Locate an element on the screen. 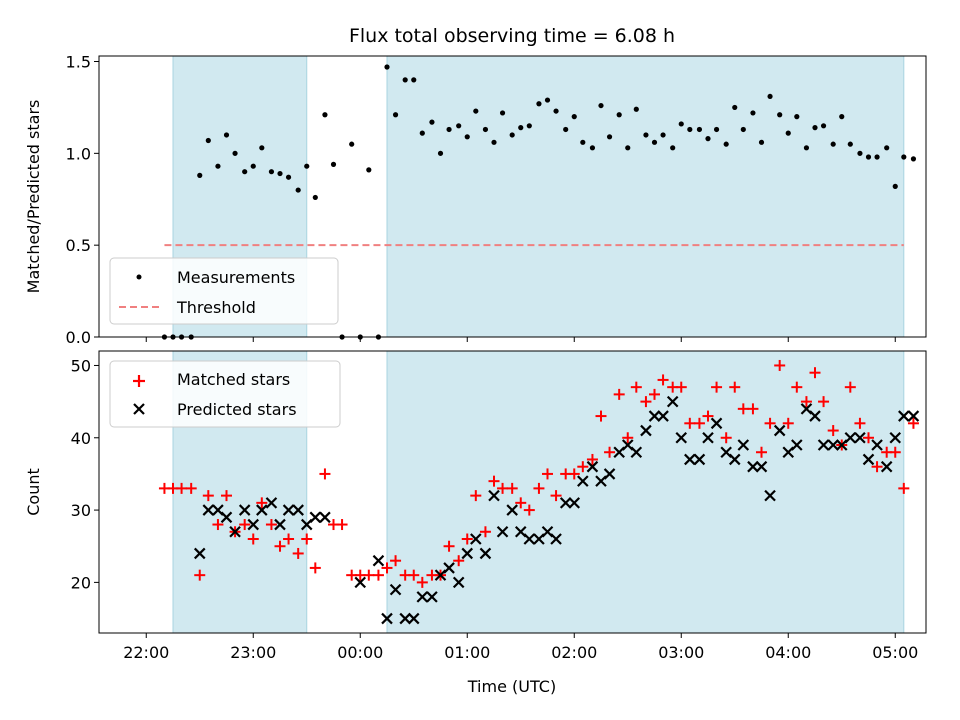  bot-ytick-label: 30 is located at coordinates (81, 510).